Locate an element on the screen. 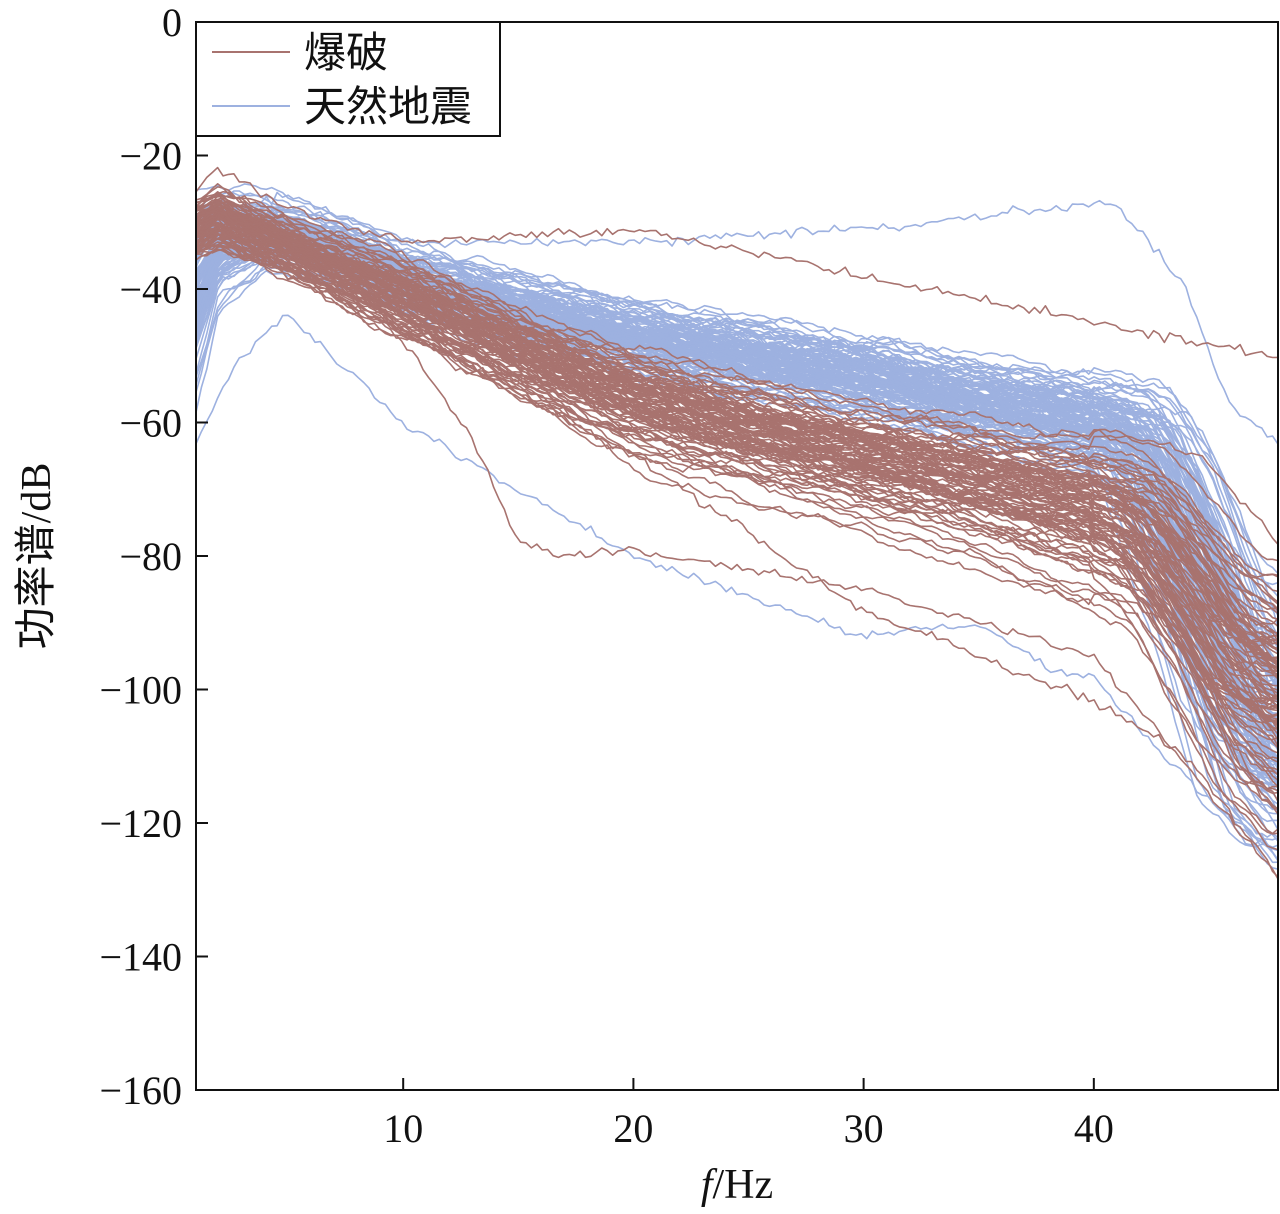  x-tick-label: 20 is located at coordinates (633, 1128).